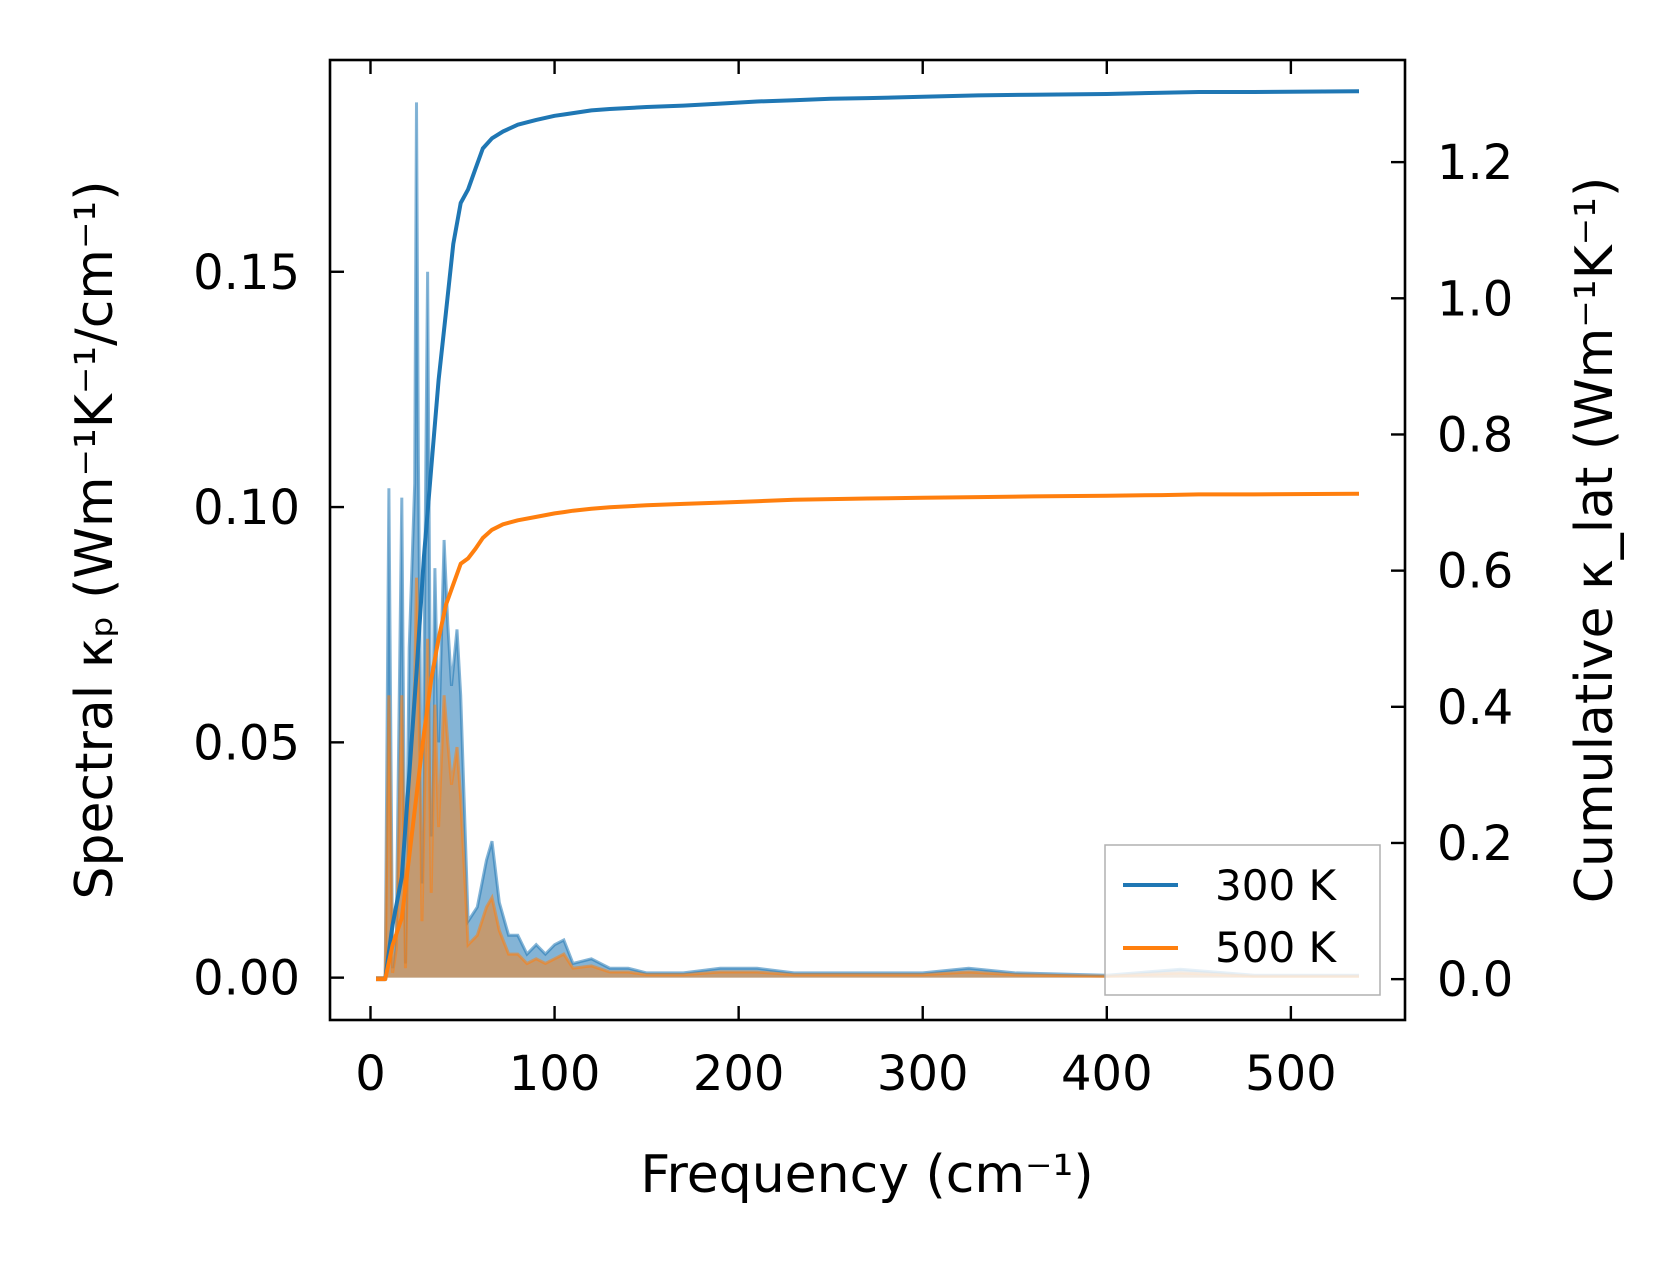 The width and height of the screenshot is (1679, 1264). Describe the element at coordinates (1475, 708) in the screenshot. I see `y-right-tick-label-2: 0.4` at that location.